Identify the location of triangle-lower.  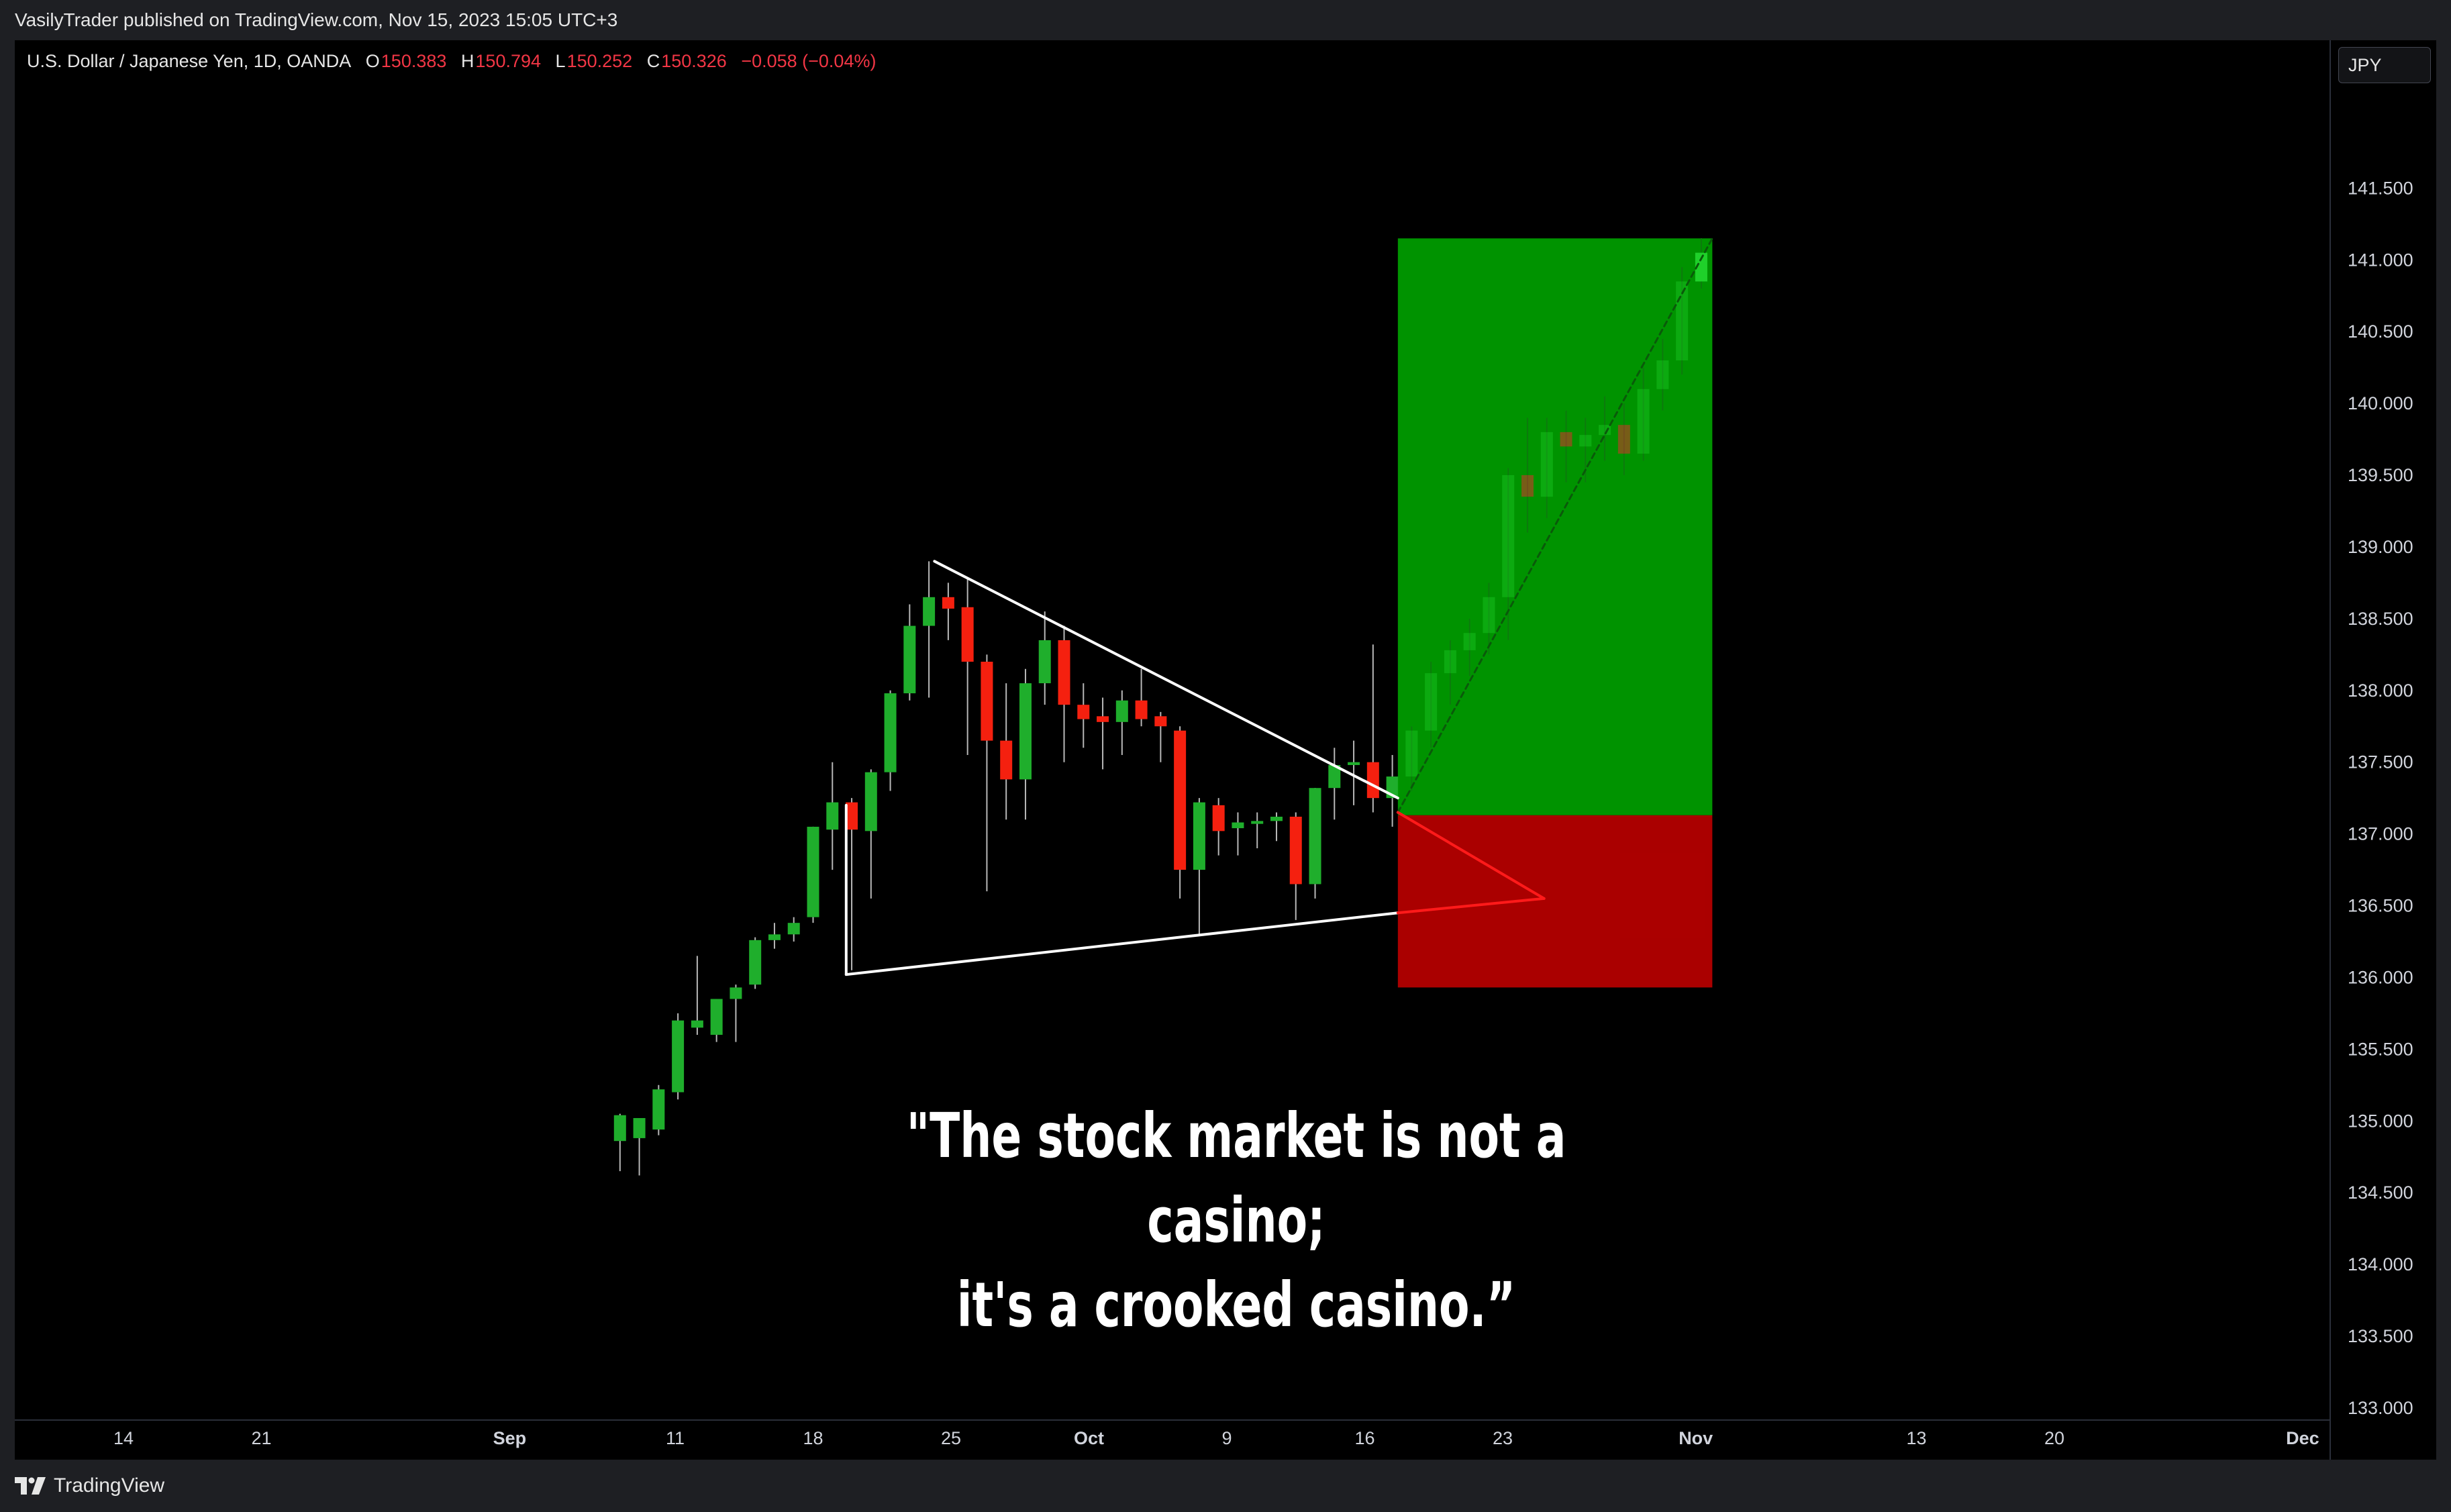
(1121, 943).